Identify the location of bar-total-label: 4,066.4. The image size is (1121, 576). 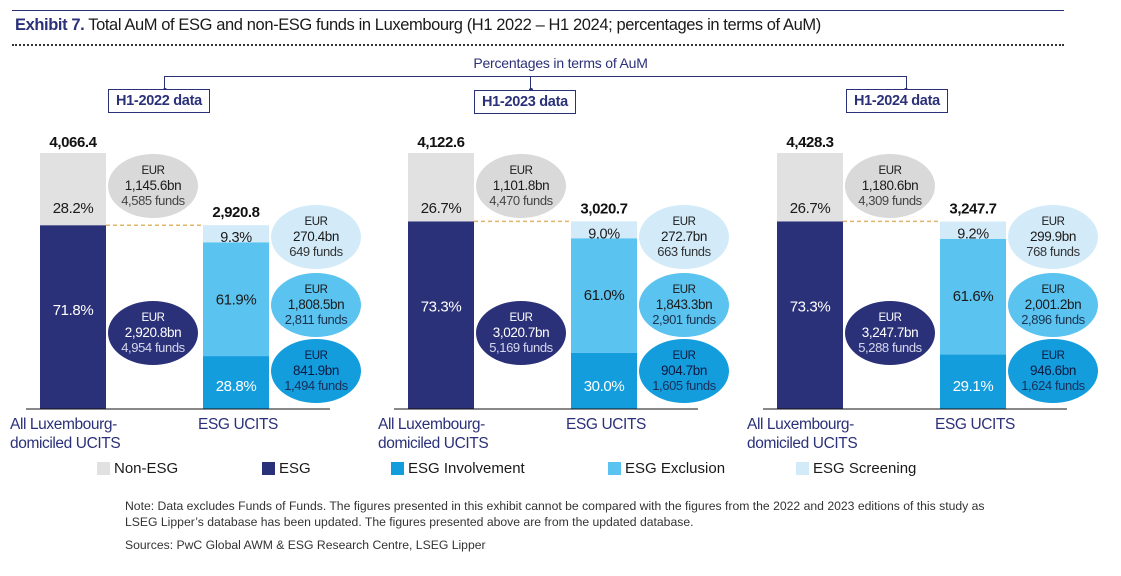
(73, 142).